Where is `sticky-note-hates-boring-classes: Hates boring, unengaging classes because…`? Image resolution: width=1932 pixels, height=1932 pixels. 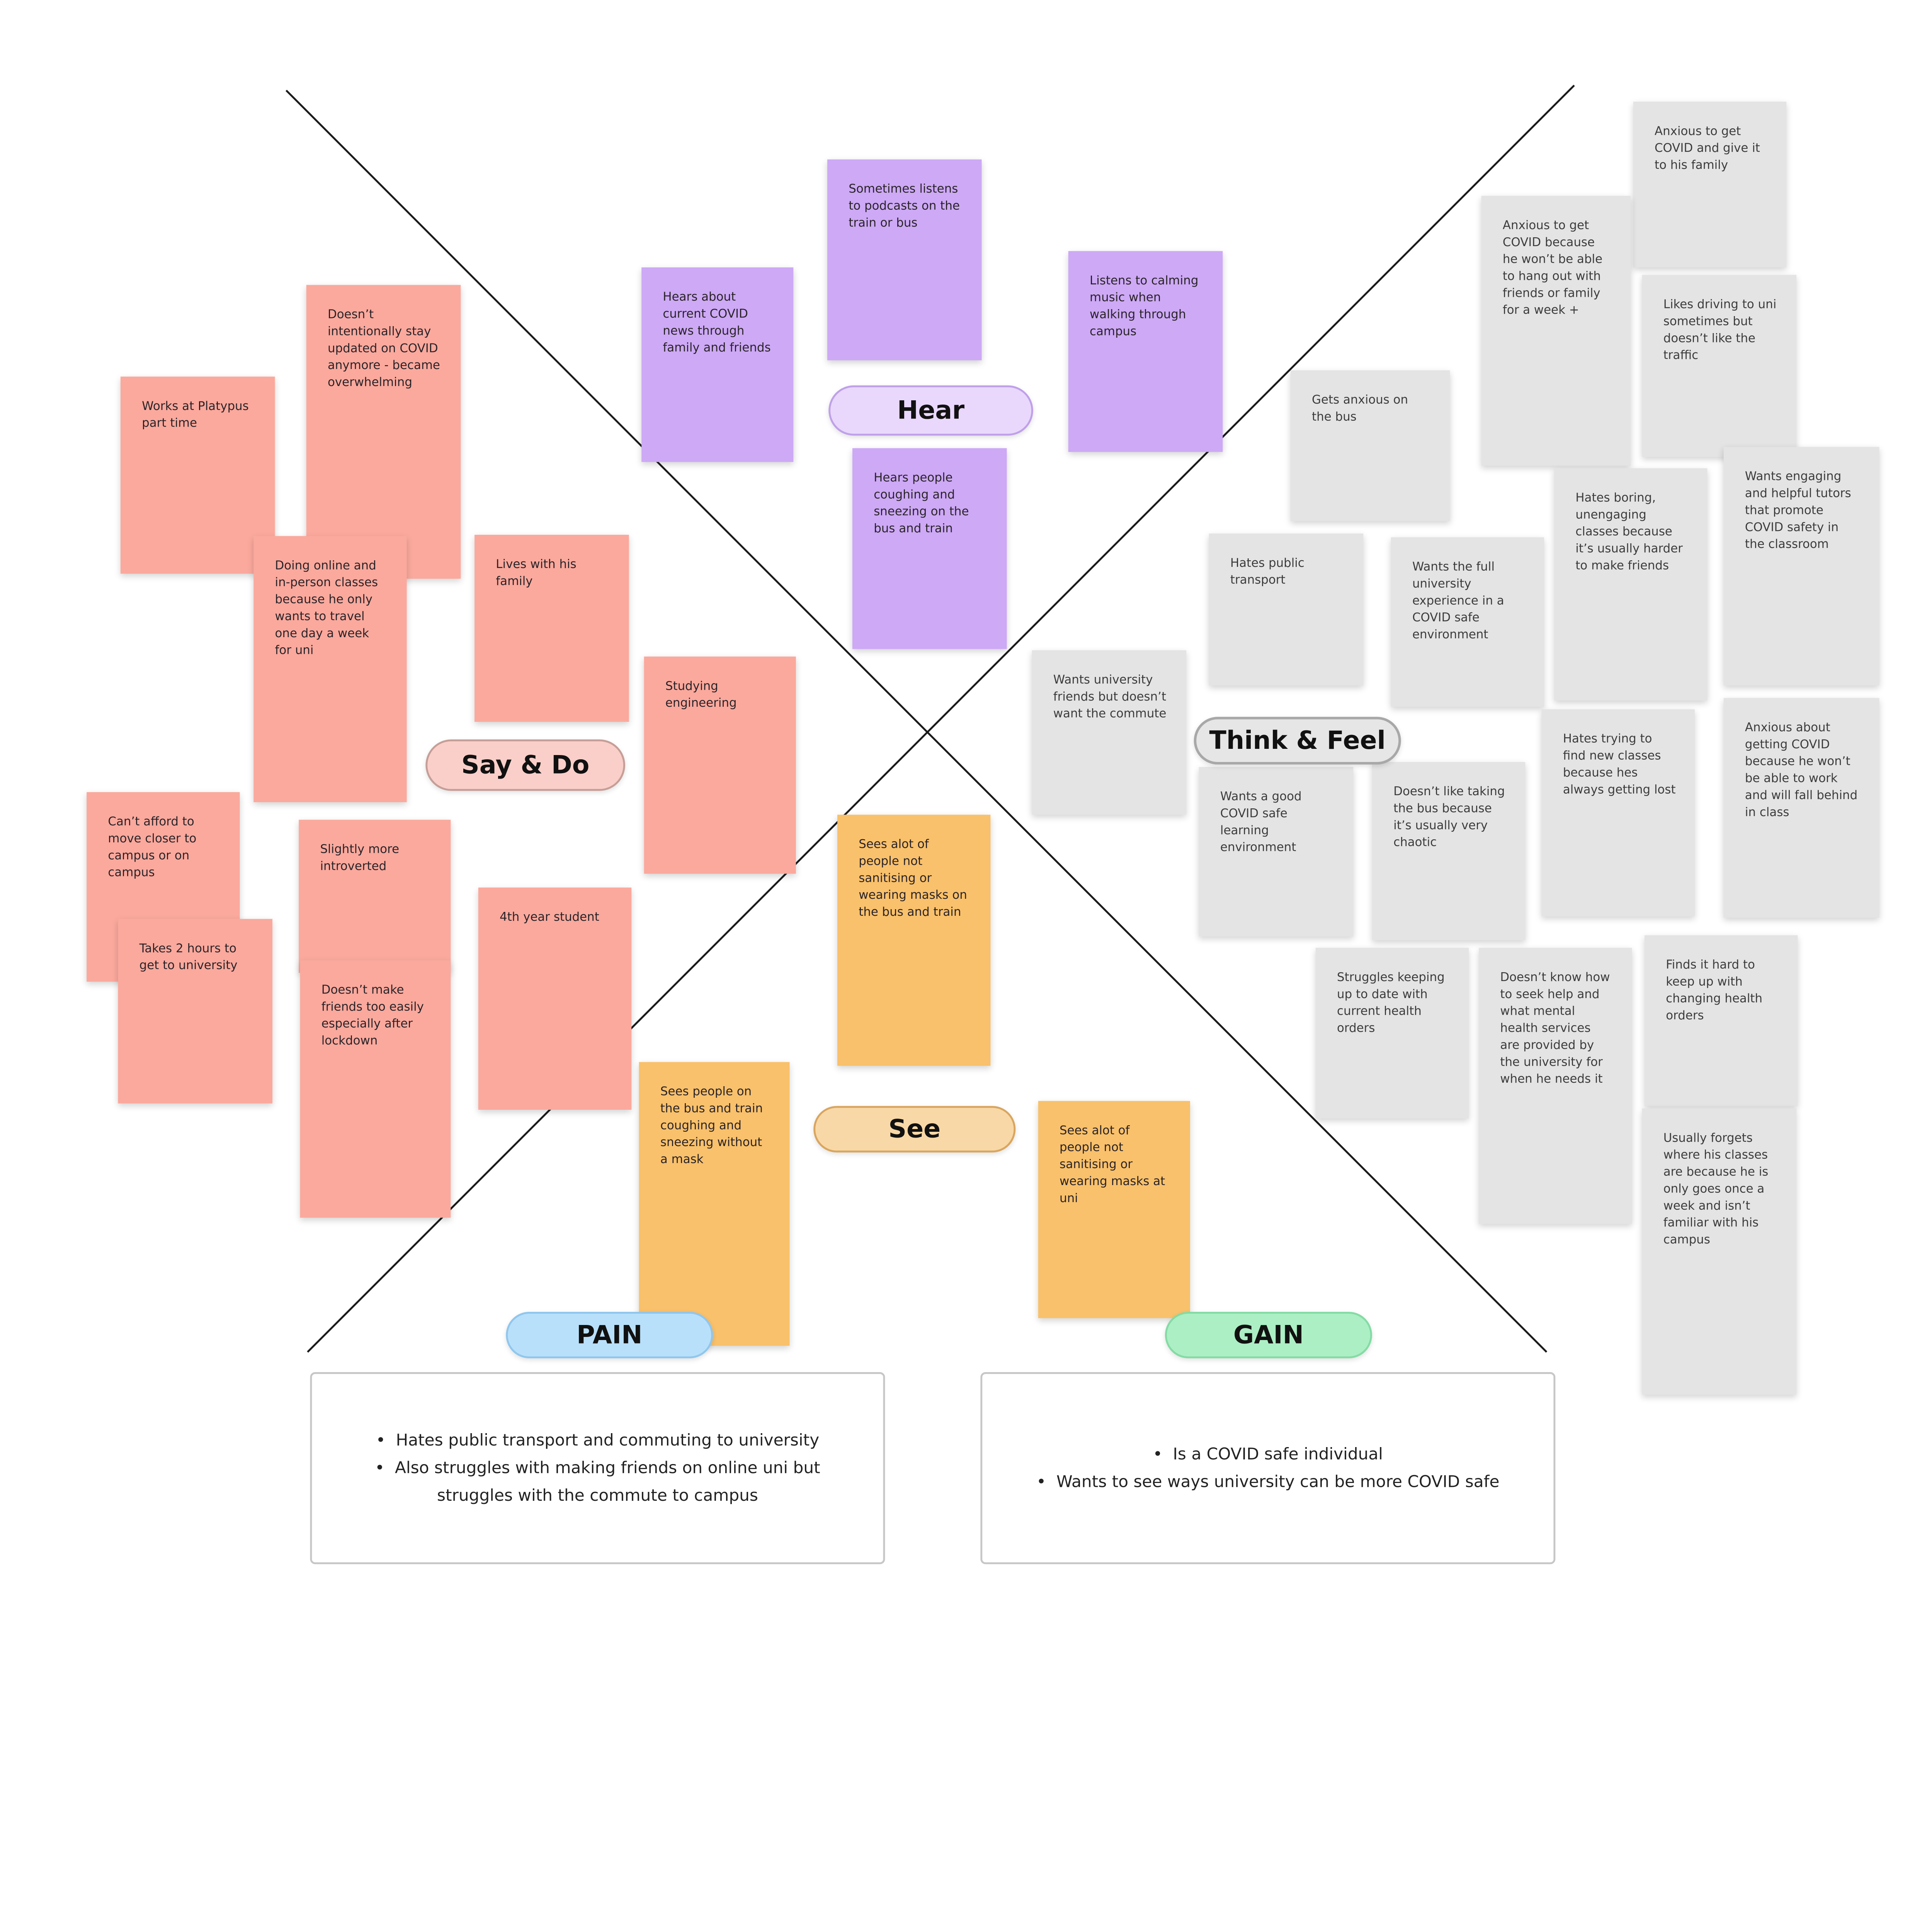
sticky-note-hates-boring-classes: Hates boring, unengaging classes because… is located at coordinates (1631, 585).